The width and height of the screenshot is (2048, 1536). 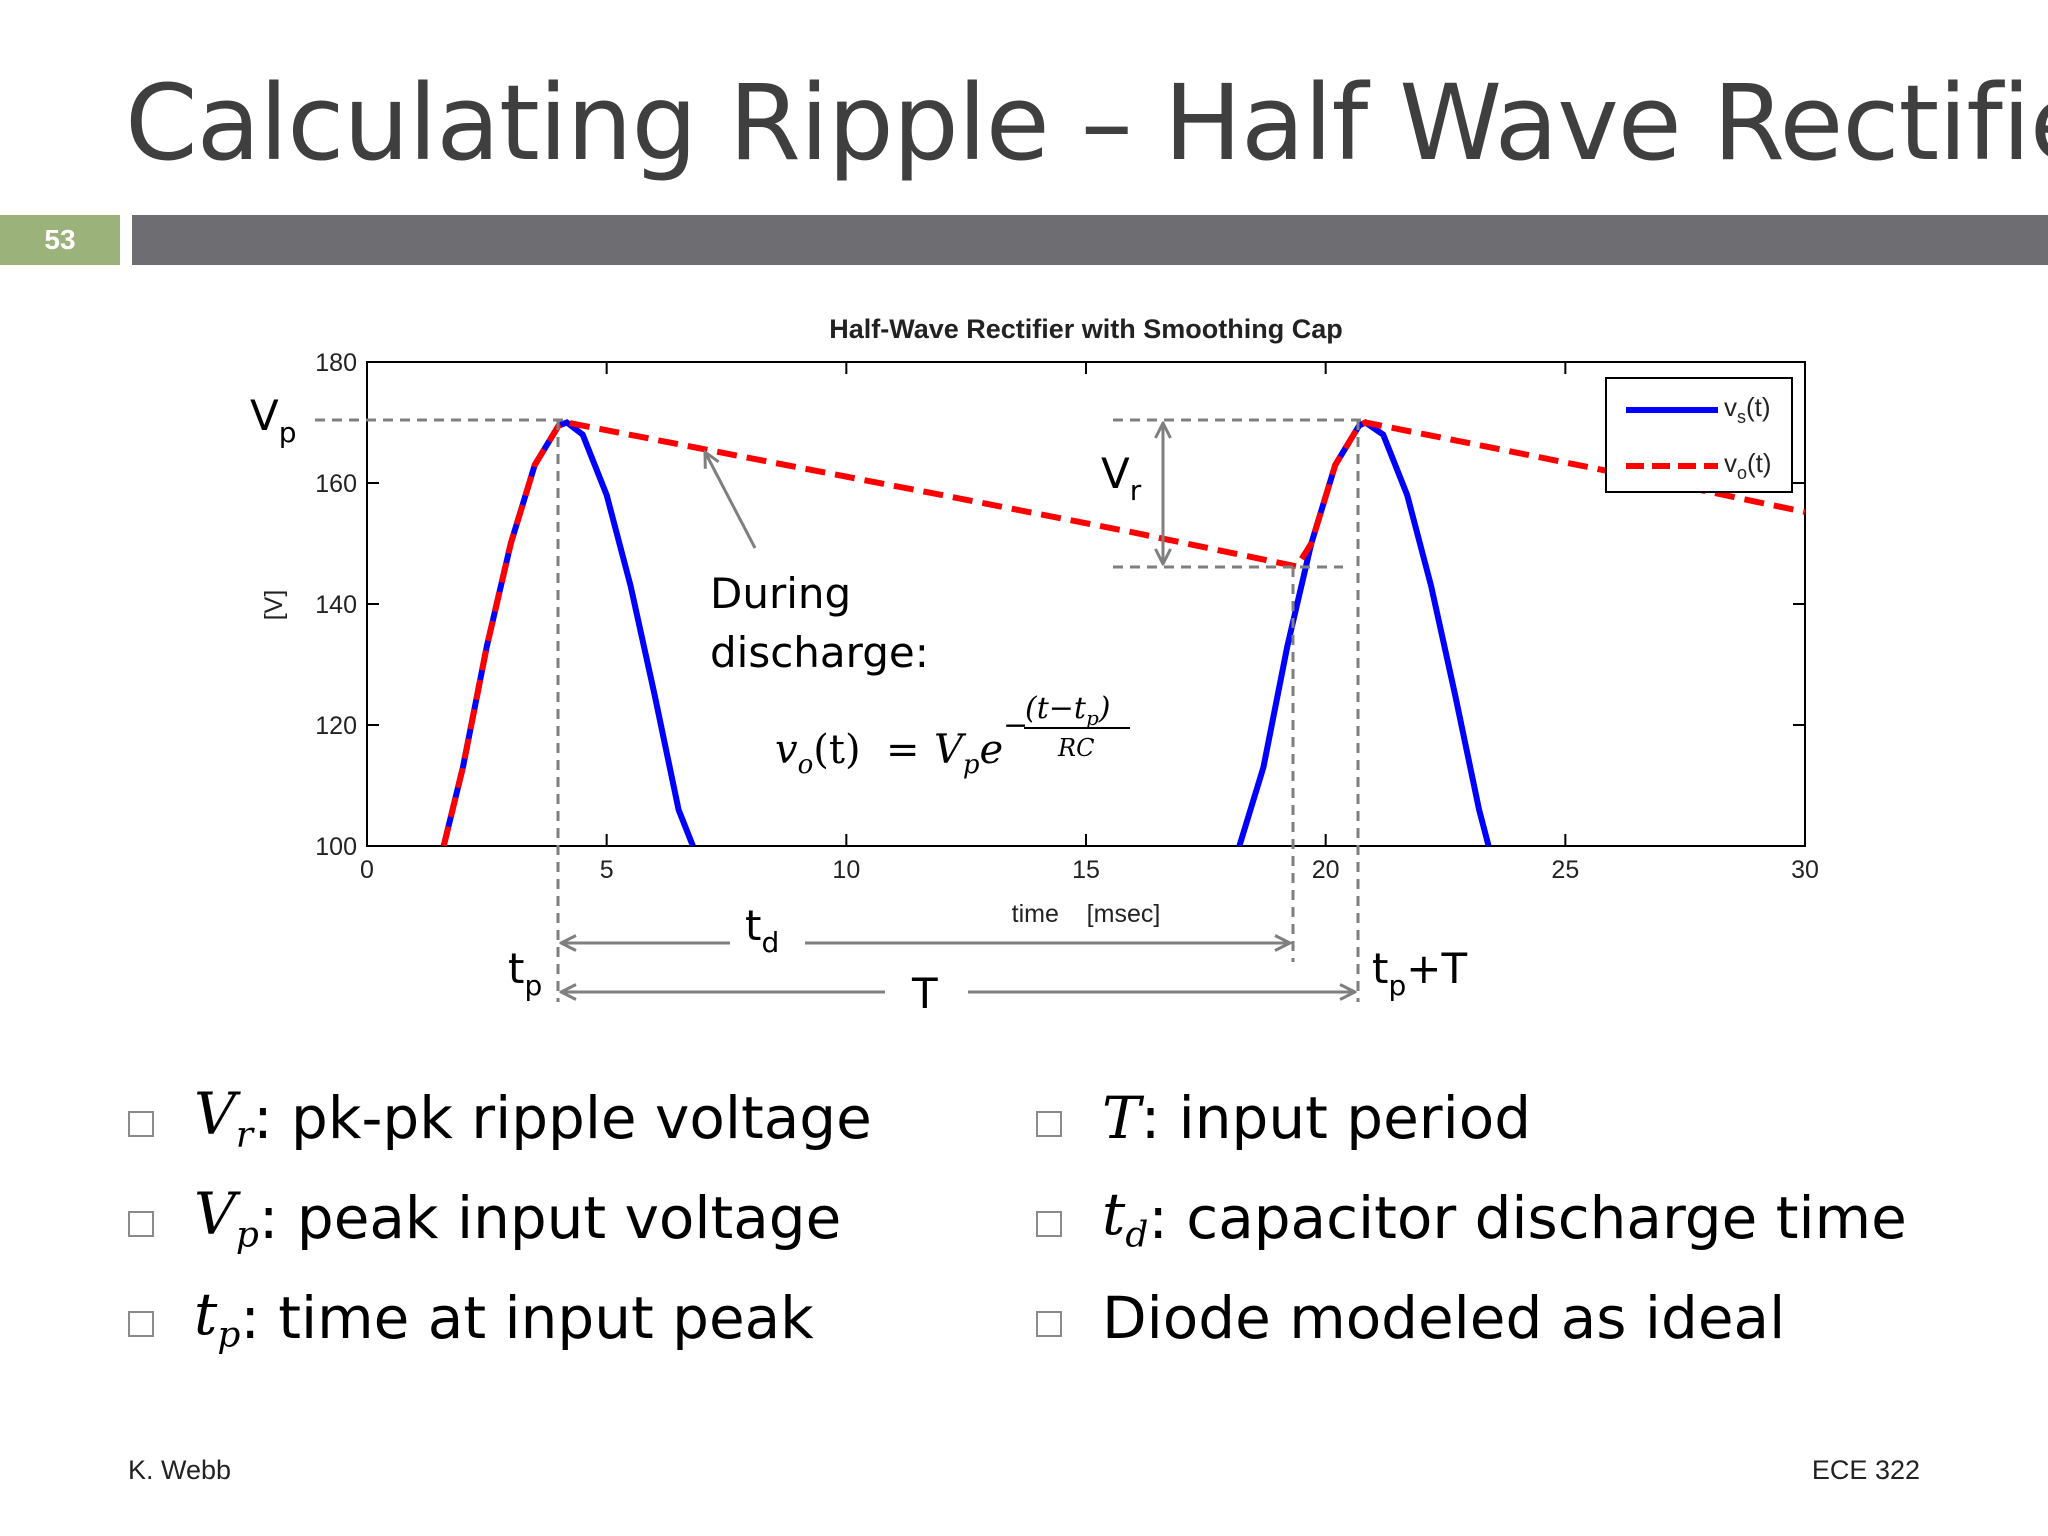 What do you see at coordinates (336, 363) in the screenshot?
I see `y-tick-label: 180` at bounding box center [336, 363].